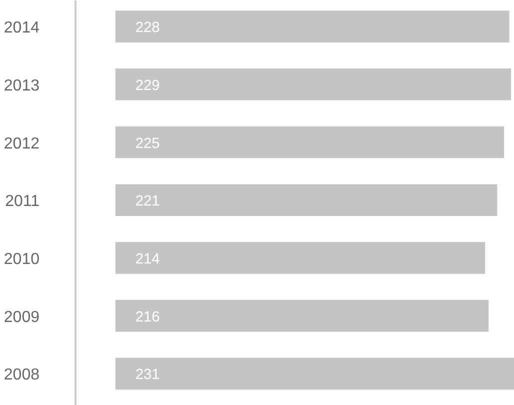  Describe the element at coordinates (147, 28) in the screenshot. I see `data-label: 228` at that location.